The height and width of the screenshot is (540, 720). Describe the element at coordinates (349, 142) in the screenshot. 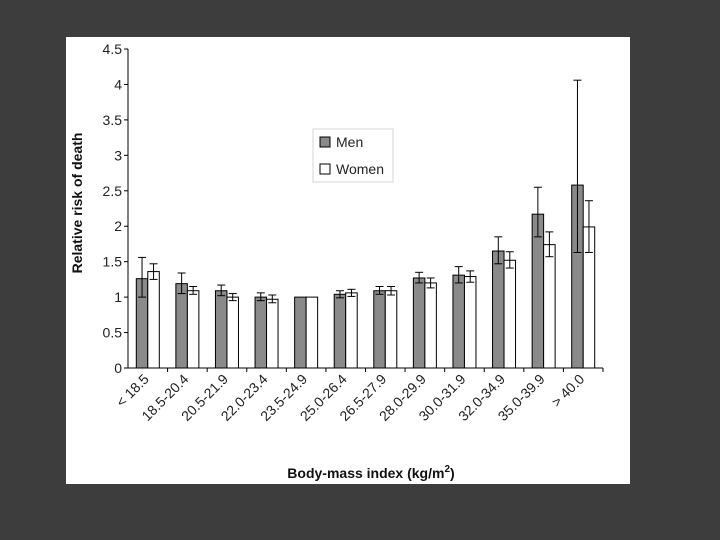

I see `legend-label-men: Men` at that location.